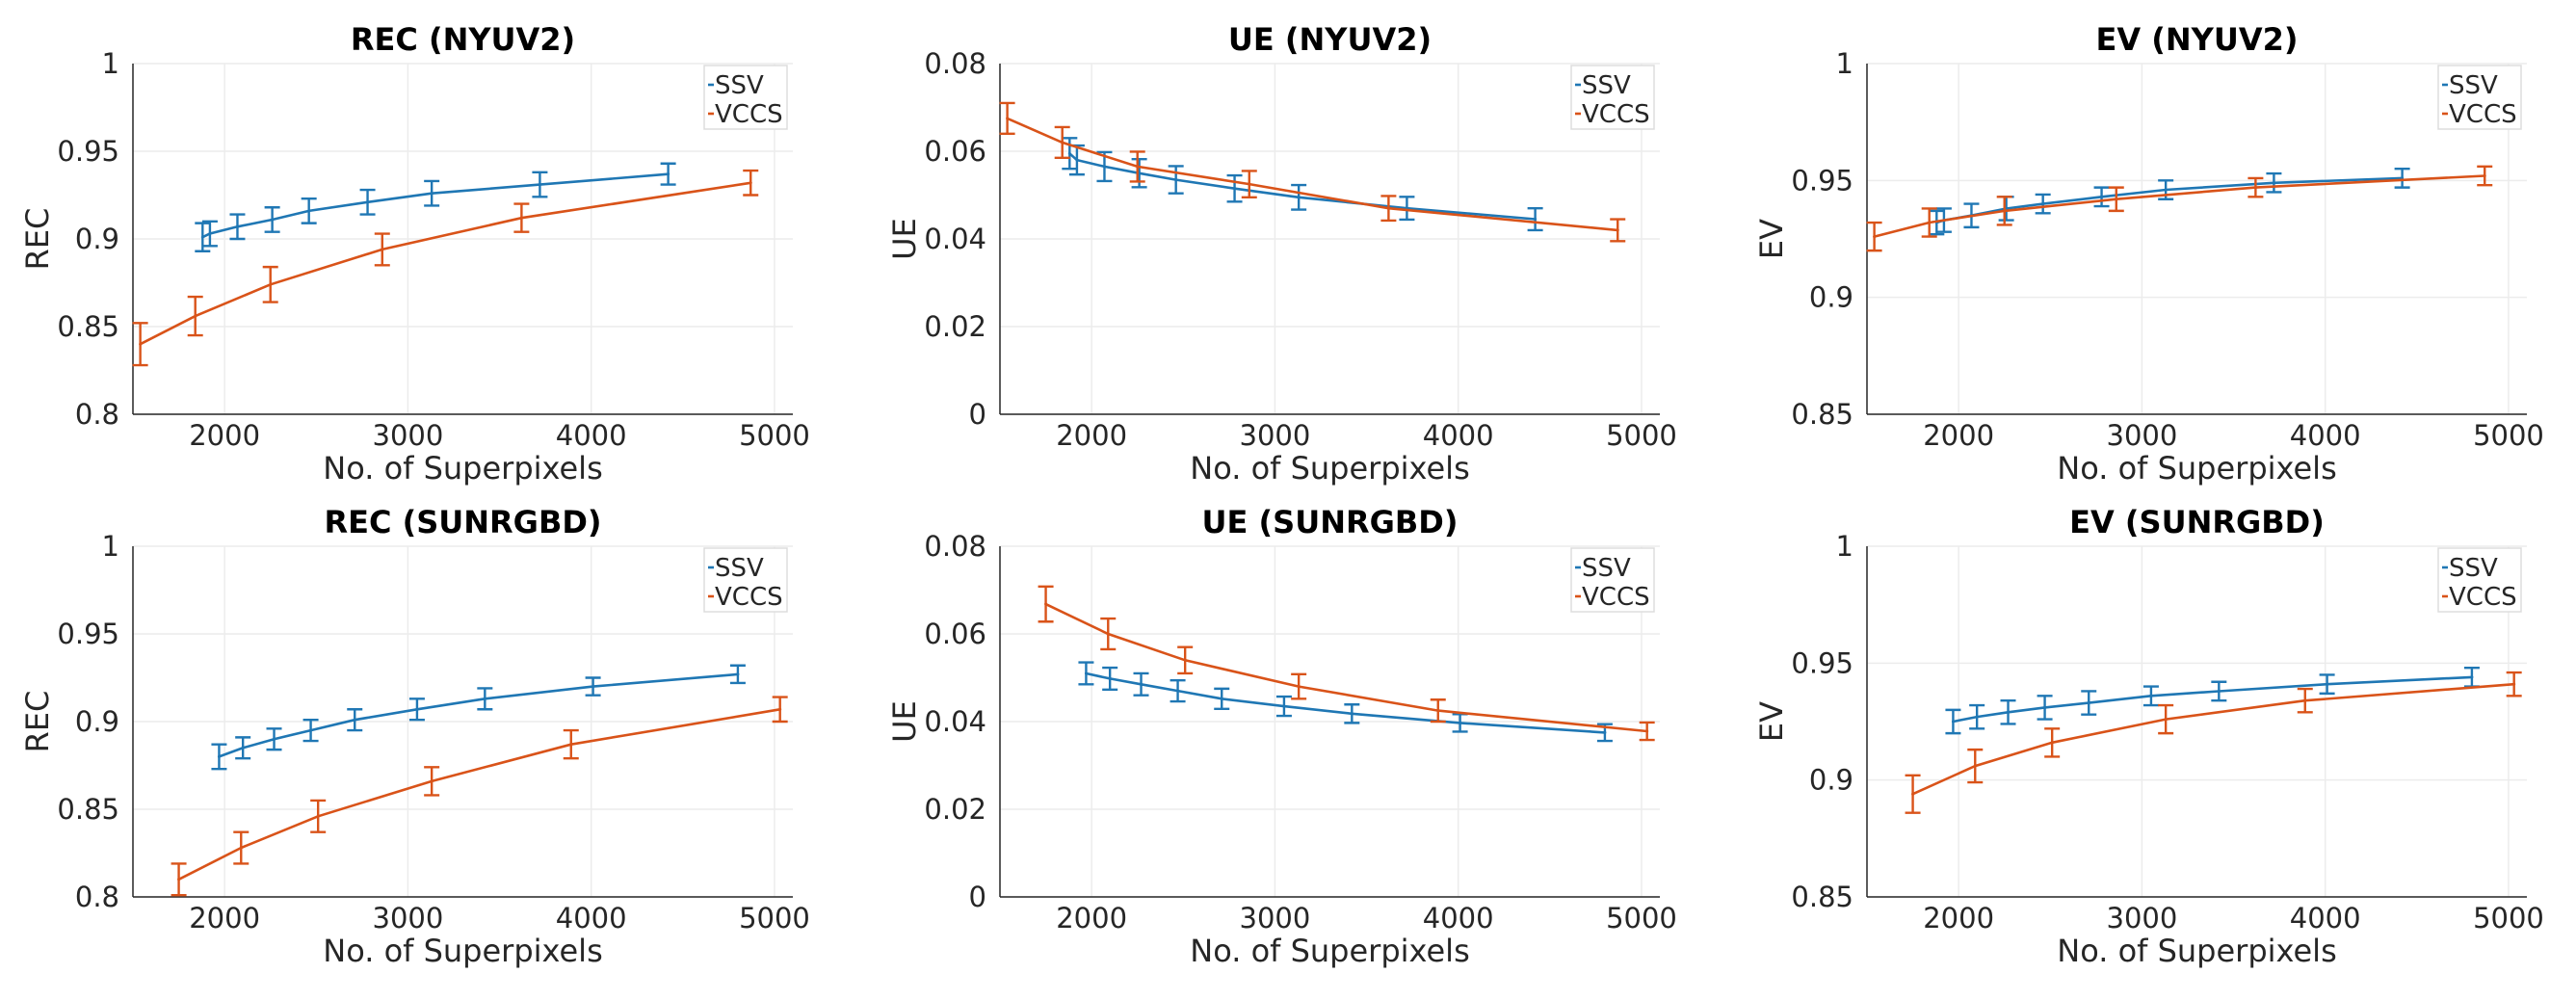 This screenshot has height=1000, width=2576. What do you see at coordinates (2214, 742) in the screenshot?
I see `series-vccs` at bounding box center [2214, 742].